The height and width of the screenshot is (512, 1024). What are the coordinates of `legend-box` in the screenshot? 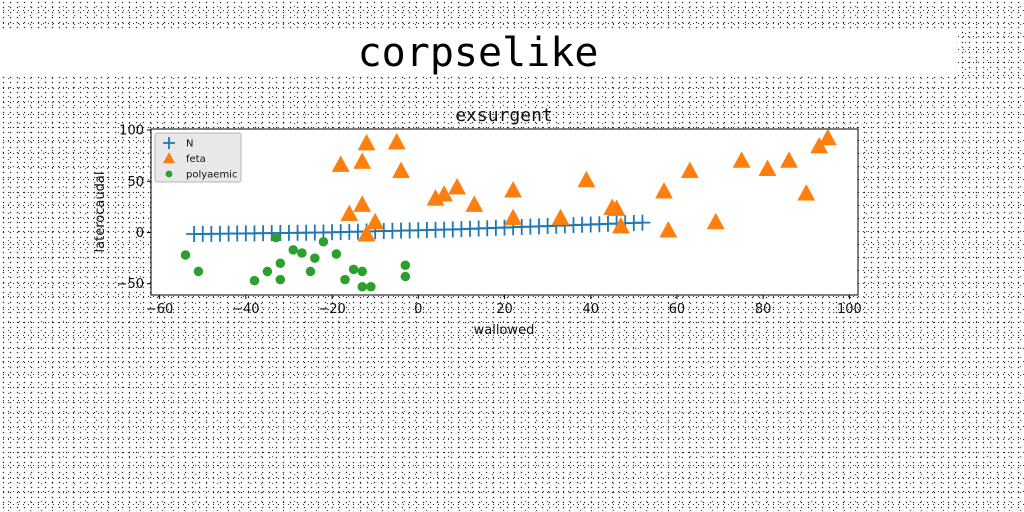 It's located at (198, 157).